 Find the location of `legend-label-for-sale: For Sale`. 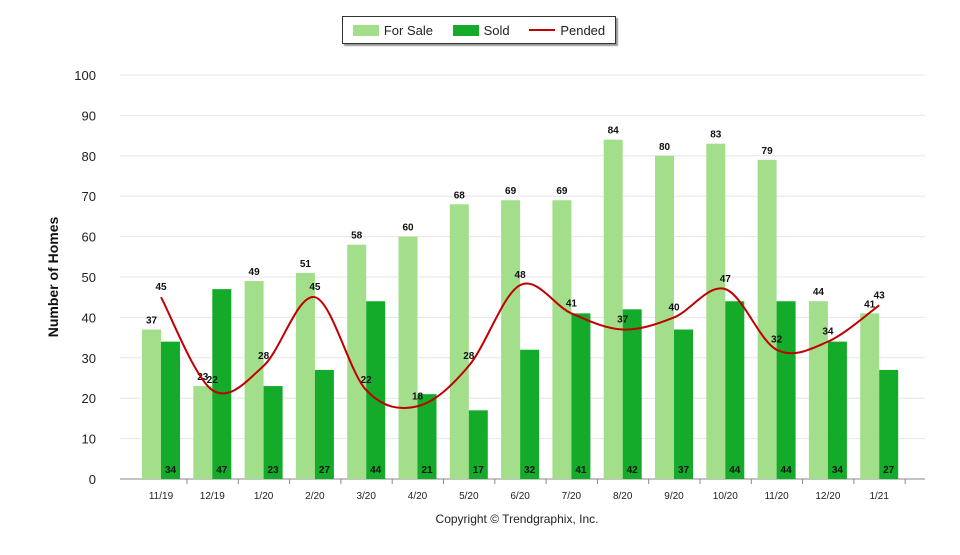

legend-label-for-sale: For Sale is located at coordinates (408, 30).